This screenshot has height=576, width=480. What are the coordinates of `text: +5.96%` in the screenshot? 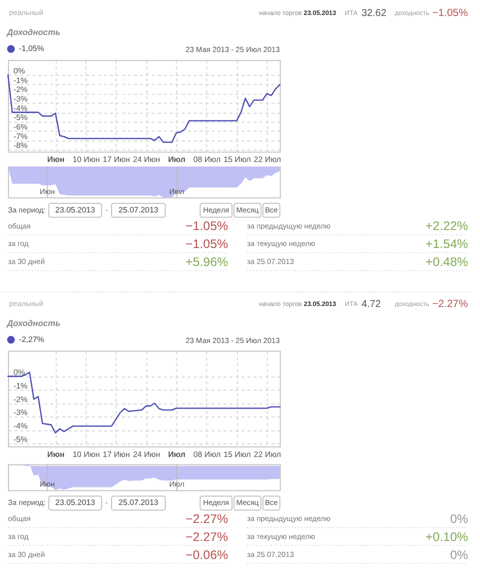 It's located at (207, 262).